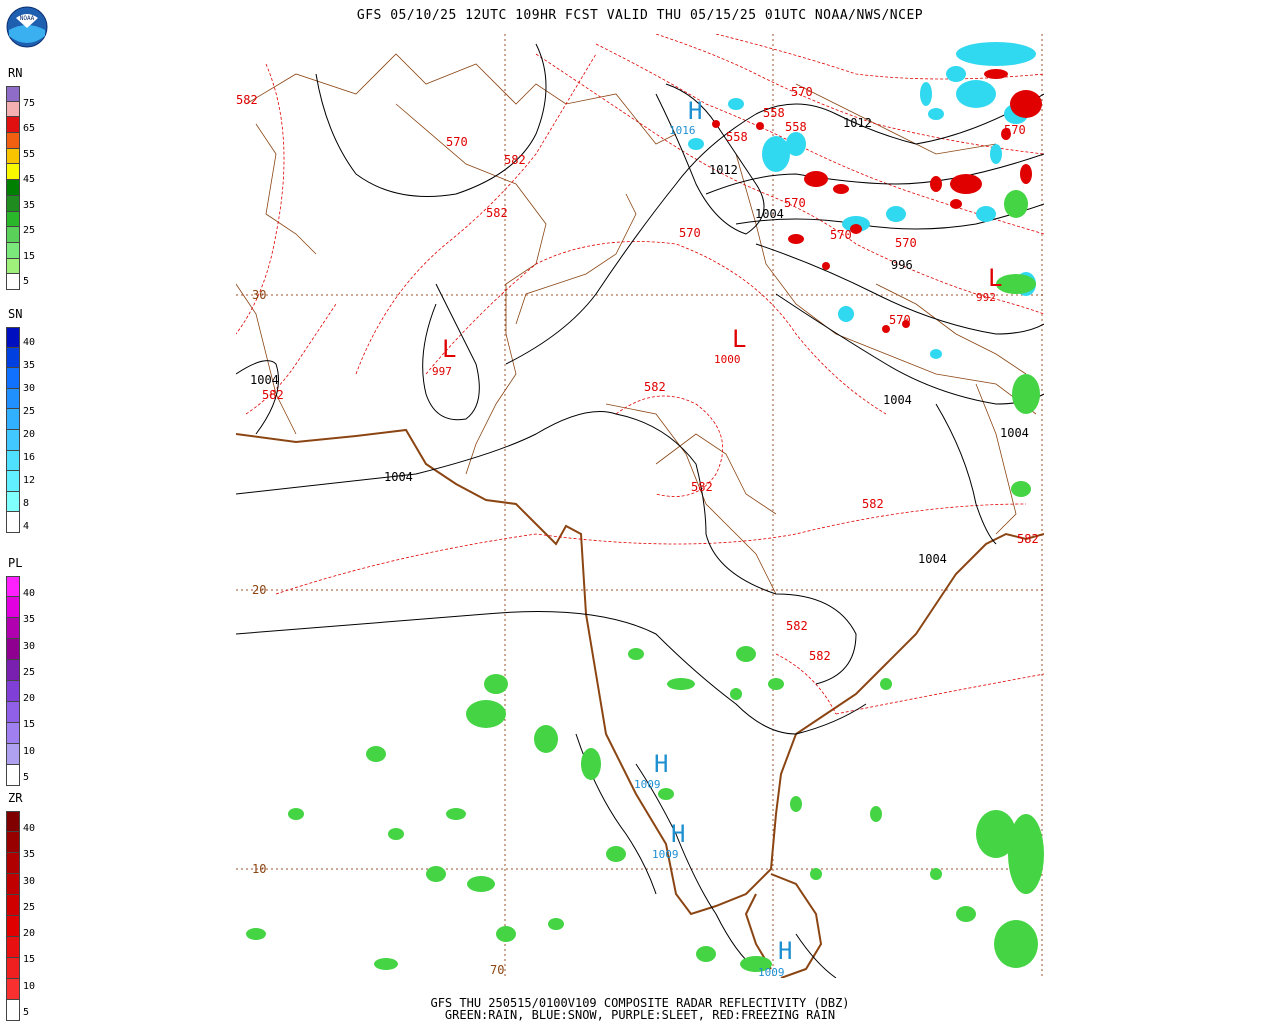  I want to click on legend-tick-label: 12, so click(29, 480).